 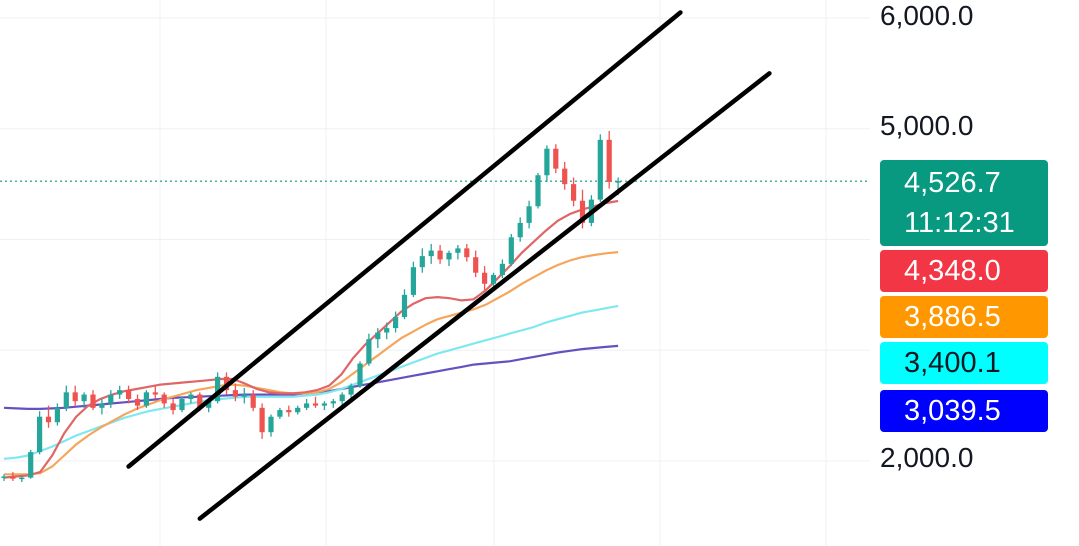 I want to click on current-price-tag: 4,526.7 11:12:31, so click(x=964, y=203).